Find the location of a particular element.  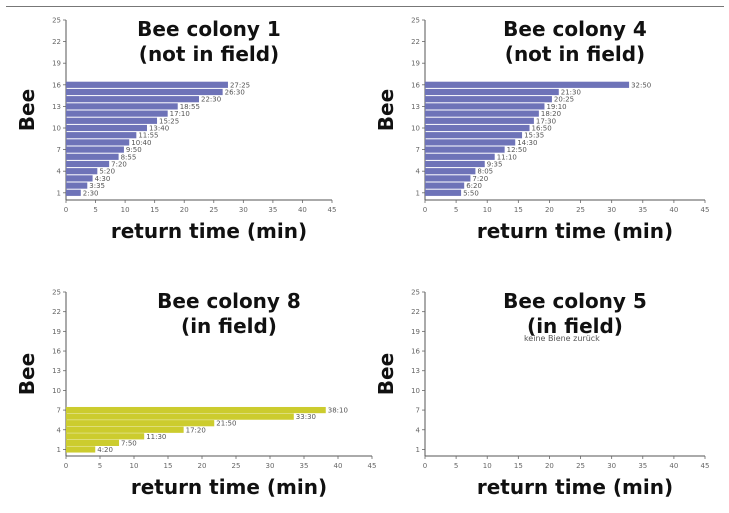

bar-value-label: 22:30 is located at coordinates (211, 100).